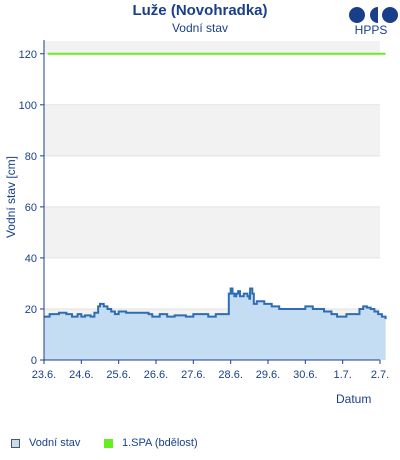 The image size is (400, 460). What do you see at coordinates (55, 443) in the screenshot?
I see `legend-label-water-level: Vodní stav` at bounding box center [55, 443].